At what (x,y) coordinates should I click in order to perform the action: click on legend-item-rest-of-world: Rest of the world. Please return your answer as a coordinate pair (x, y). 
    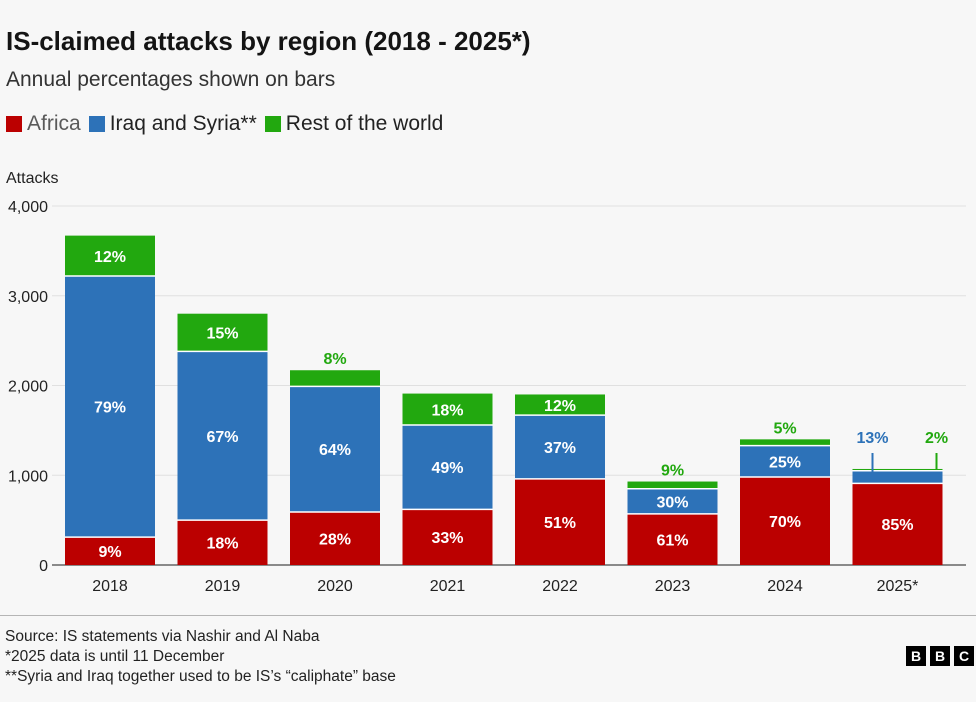
    Looking at the image, I should click on (354, 124).